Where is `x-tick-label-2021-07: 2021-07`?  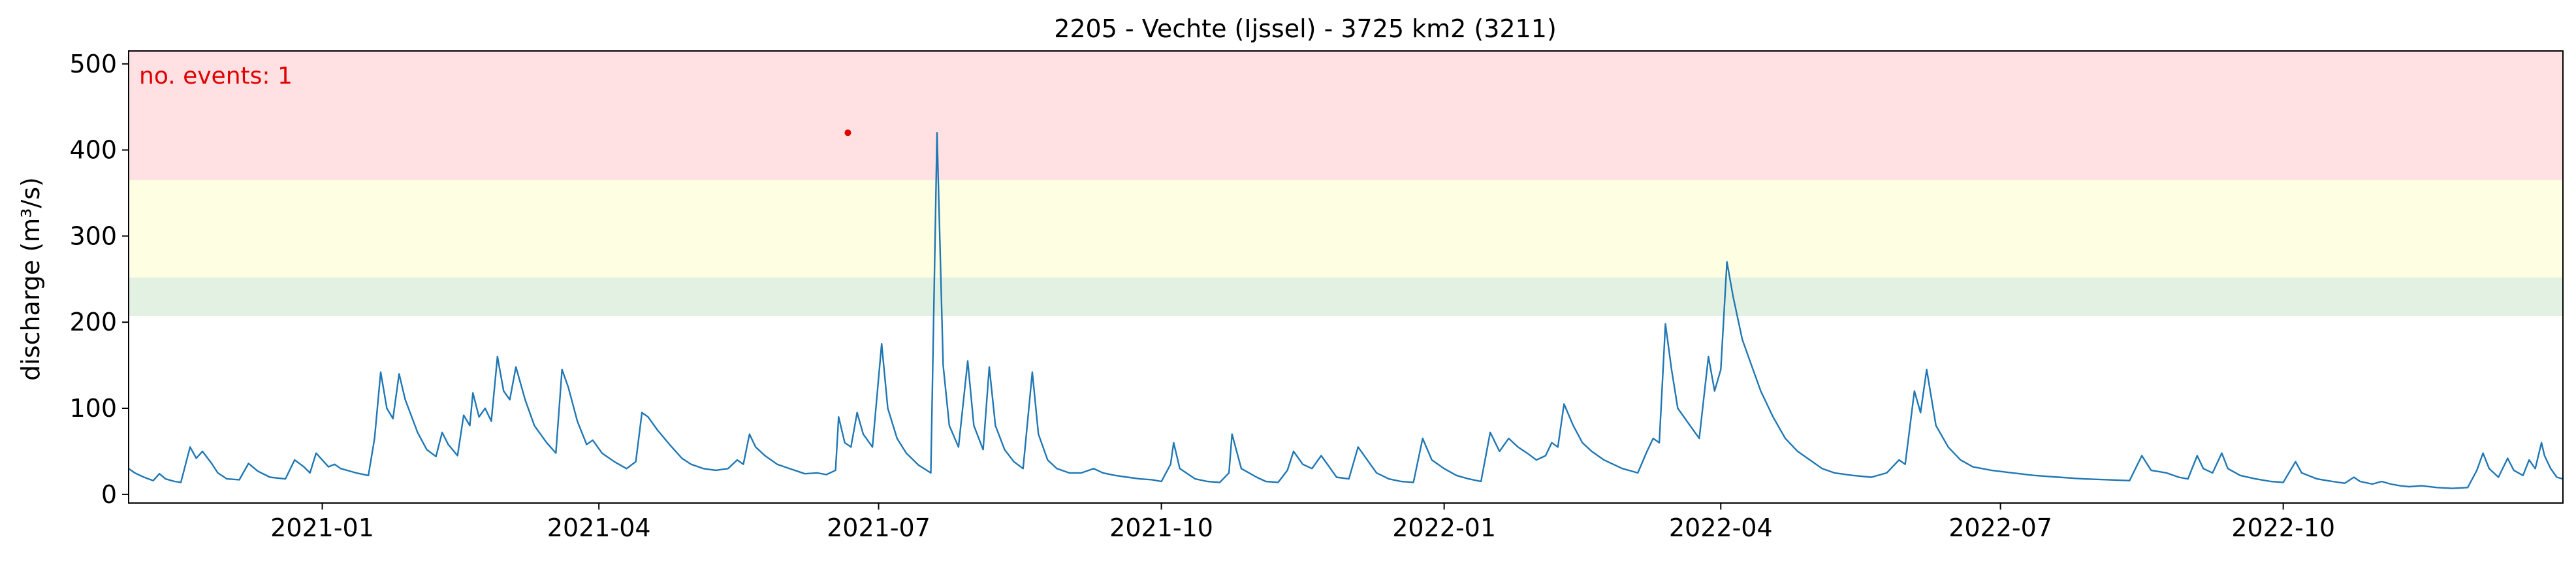
x-tick-label-2021-07: 2021-07 is located at coordinates (879, 527).